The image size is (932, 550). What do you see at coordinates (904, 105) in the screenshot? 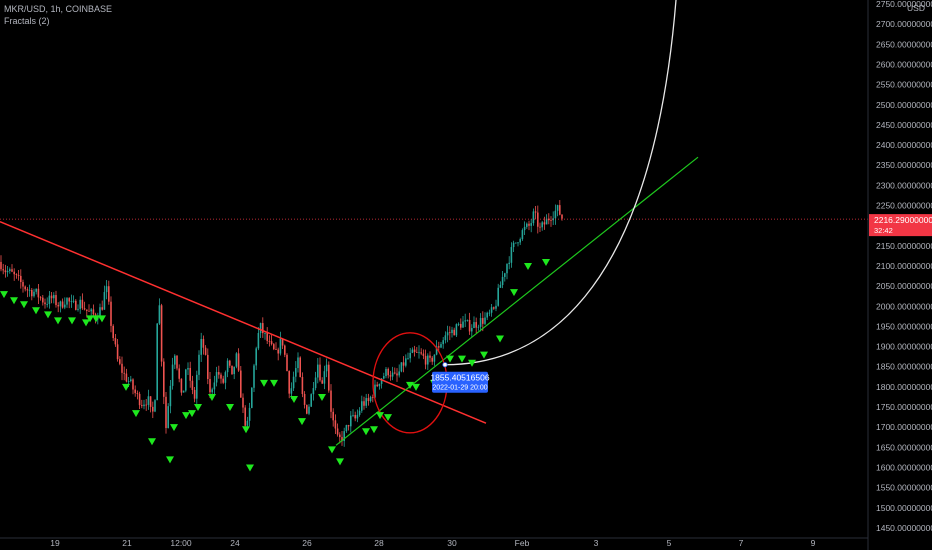
I see `y-tick-label: 2500.00000000` at bounding box center [904, 105].